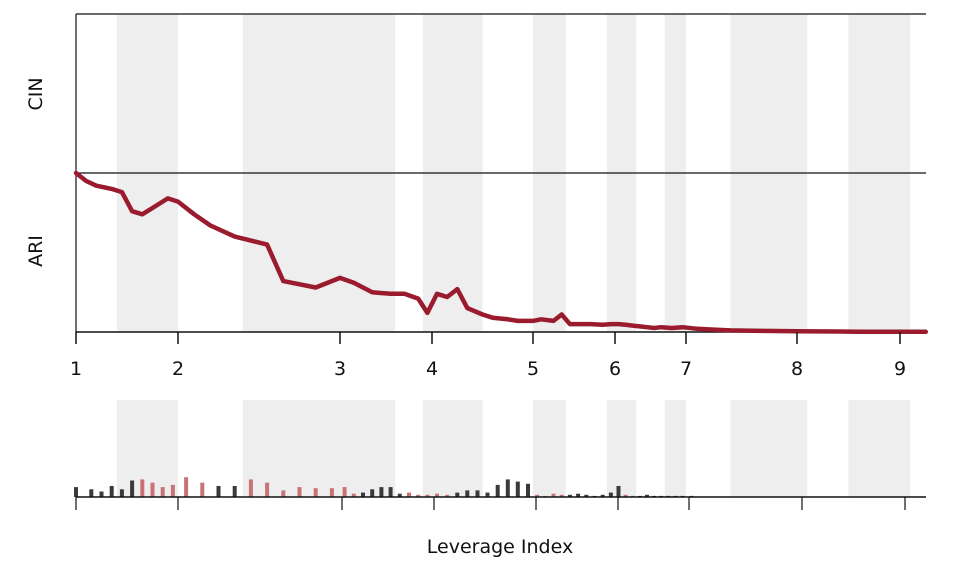 Image resolution: width=960 pixels, height=581 pixels. Describe the element at coordinates (500, 503) in the screenshot. I see `bottom-axis-ticks` at that location.